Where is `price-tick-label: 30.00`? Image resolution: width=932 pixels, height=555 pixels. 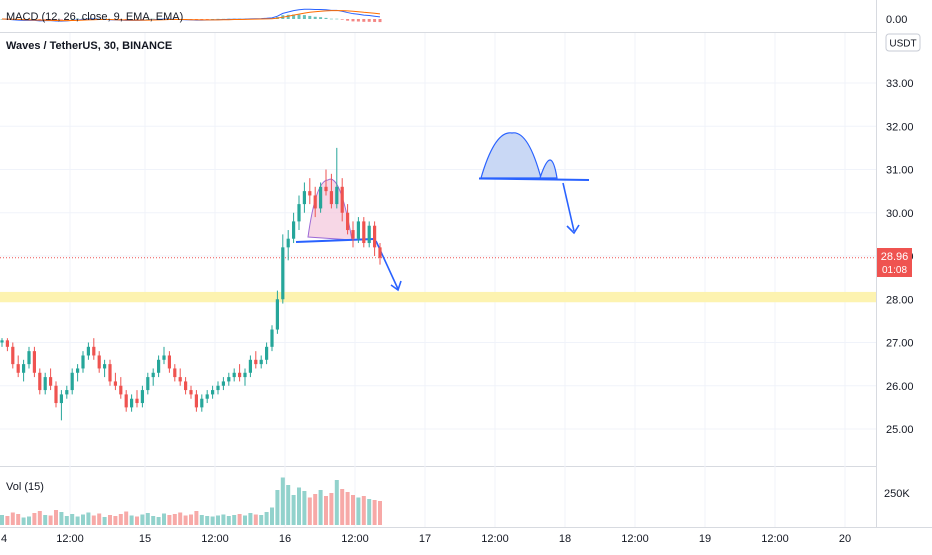 price-tick-label: 30.00 is located at coordinates (900, 214).